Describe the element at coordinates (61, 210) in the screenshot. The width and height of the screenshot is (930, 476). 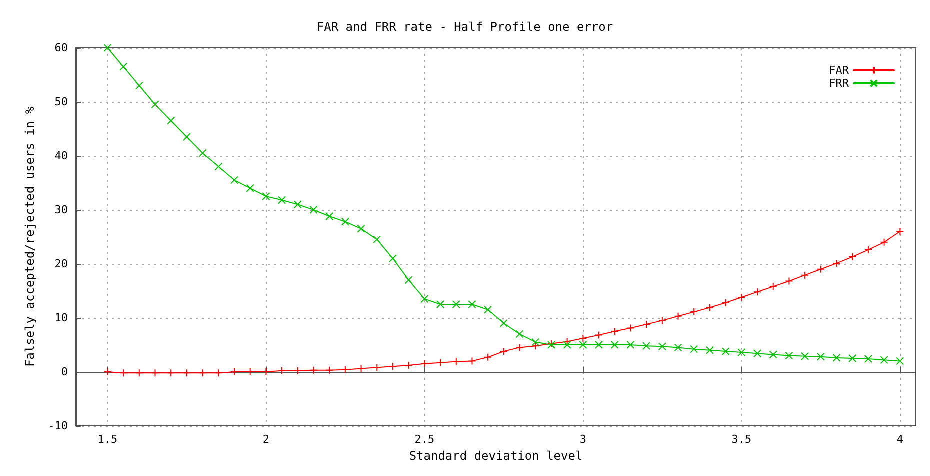
I see `y-tick-label: 30` at that location.